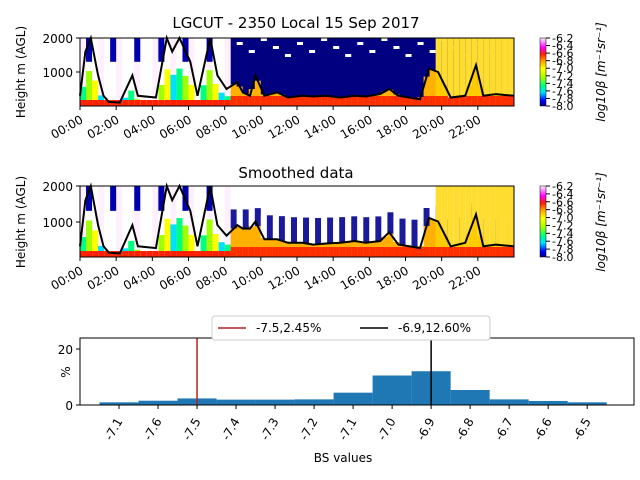  Describe the element at coordinates (297, 69) in the screenshot. I see `panel-raw-blh-line` at that location.